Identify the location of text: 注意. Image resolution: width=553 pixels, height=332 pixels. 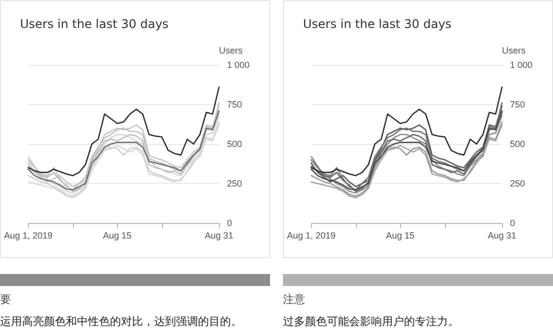
(294, 299).